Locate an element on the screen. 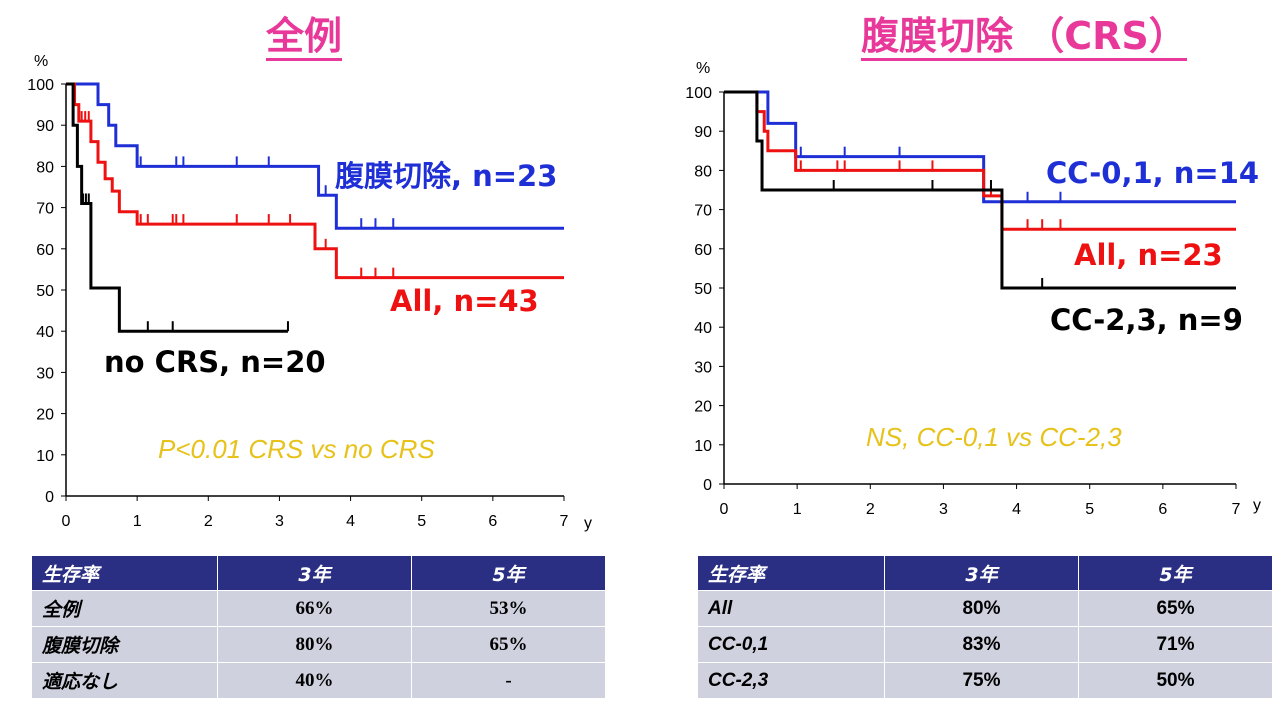  left-x-ticks: 0 1 2 3 4 5 6 7 is located at coordinates (315, 513).